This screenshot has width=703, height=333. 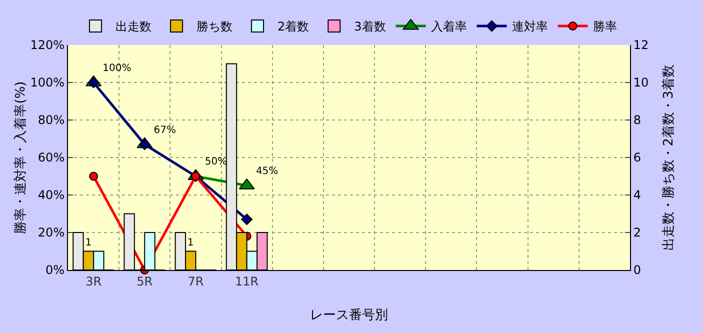 I want to click on data-label: 45%, so click(x=267, y=172).